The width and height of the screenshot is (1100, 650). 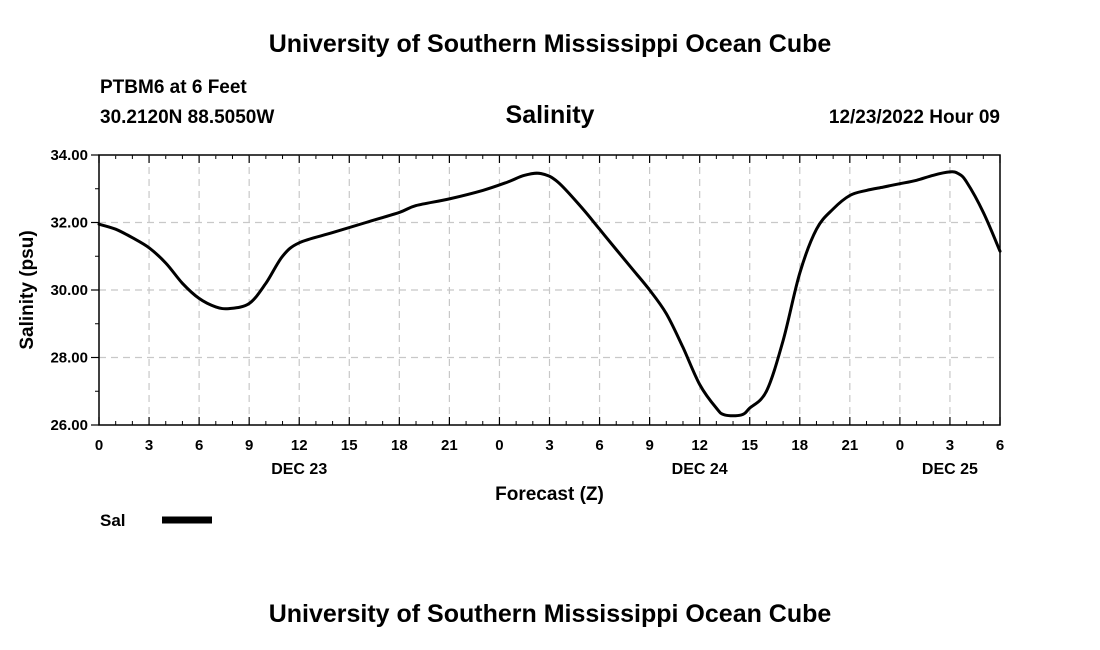 What do you see at coordinates (173, 87) in the screenshot?
I see `station-label: PTBM6 at 6 Feet` at bounding box center [173, 87].